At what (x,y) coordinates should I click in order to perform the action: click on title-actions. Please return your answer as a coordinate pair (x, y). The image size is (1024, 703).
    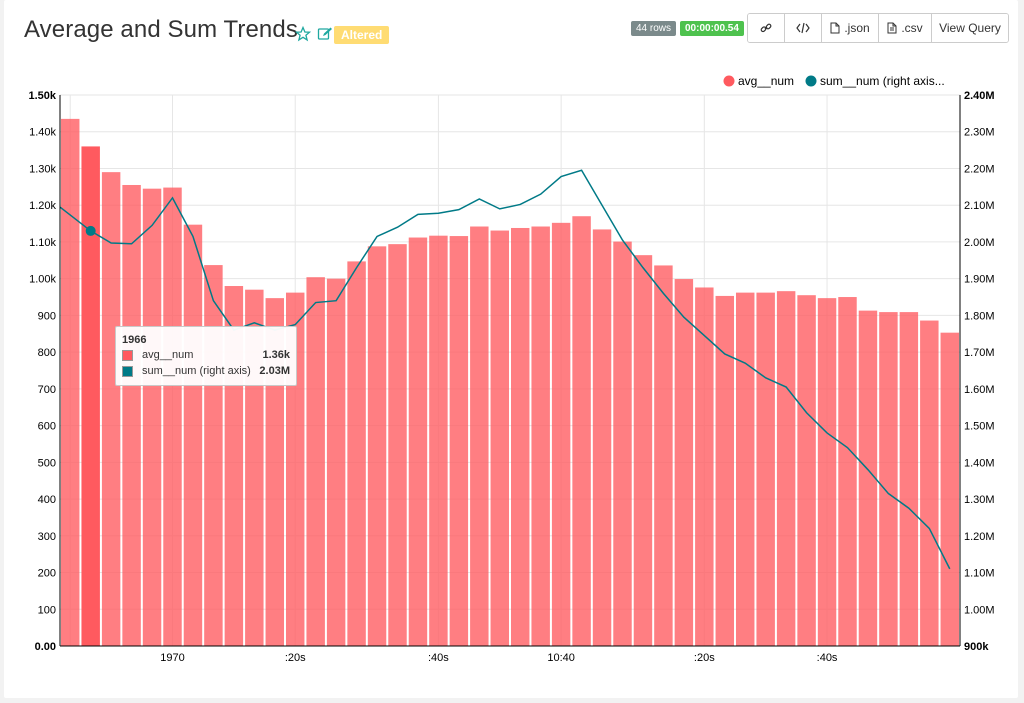
    Looking at the image, I should click on (313, 33).